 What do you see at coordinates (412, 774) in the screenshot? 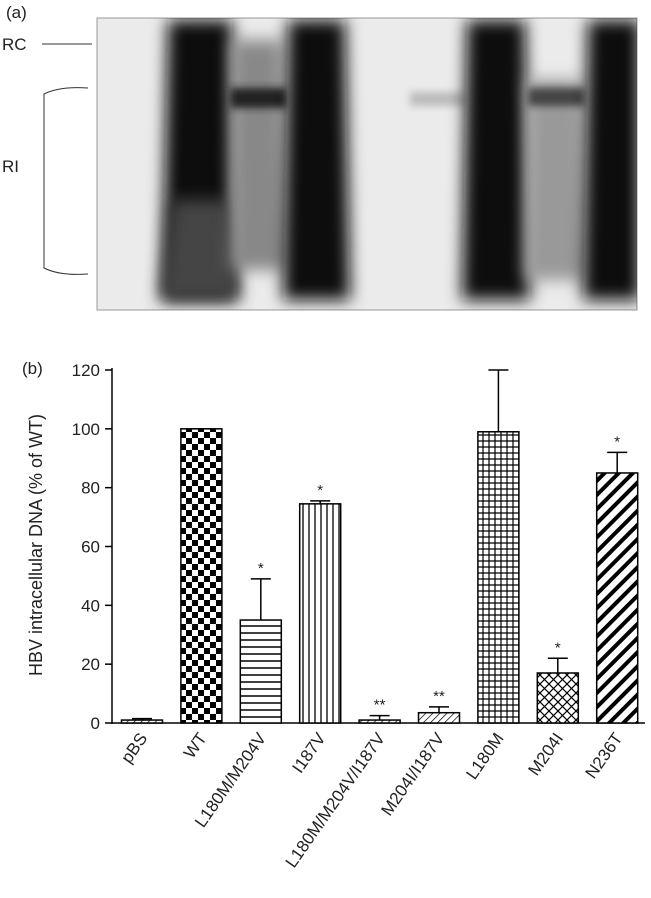
I see `x-tick-label: M204I/I187V` at bounding box center [412, 774].